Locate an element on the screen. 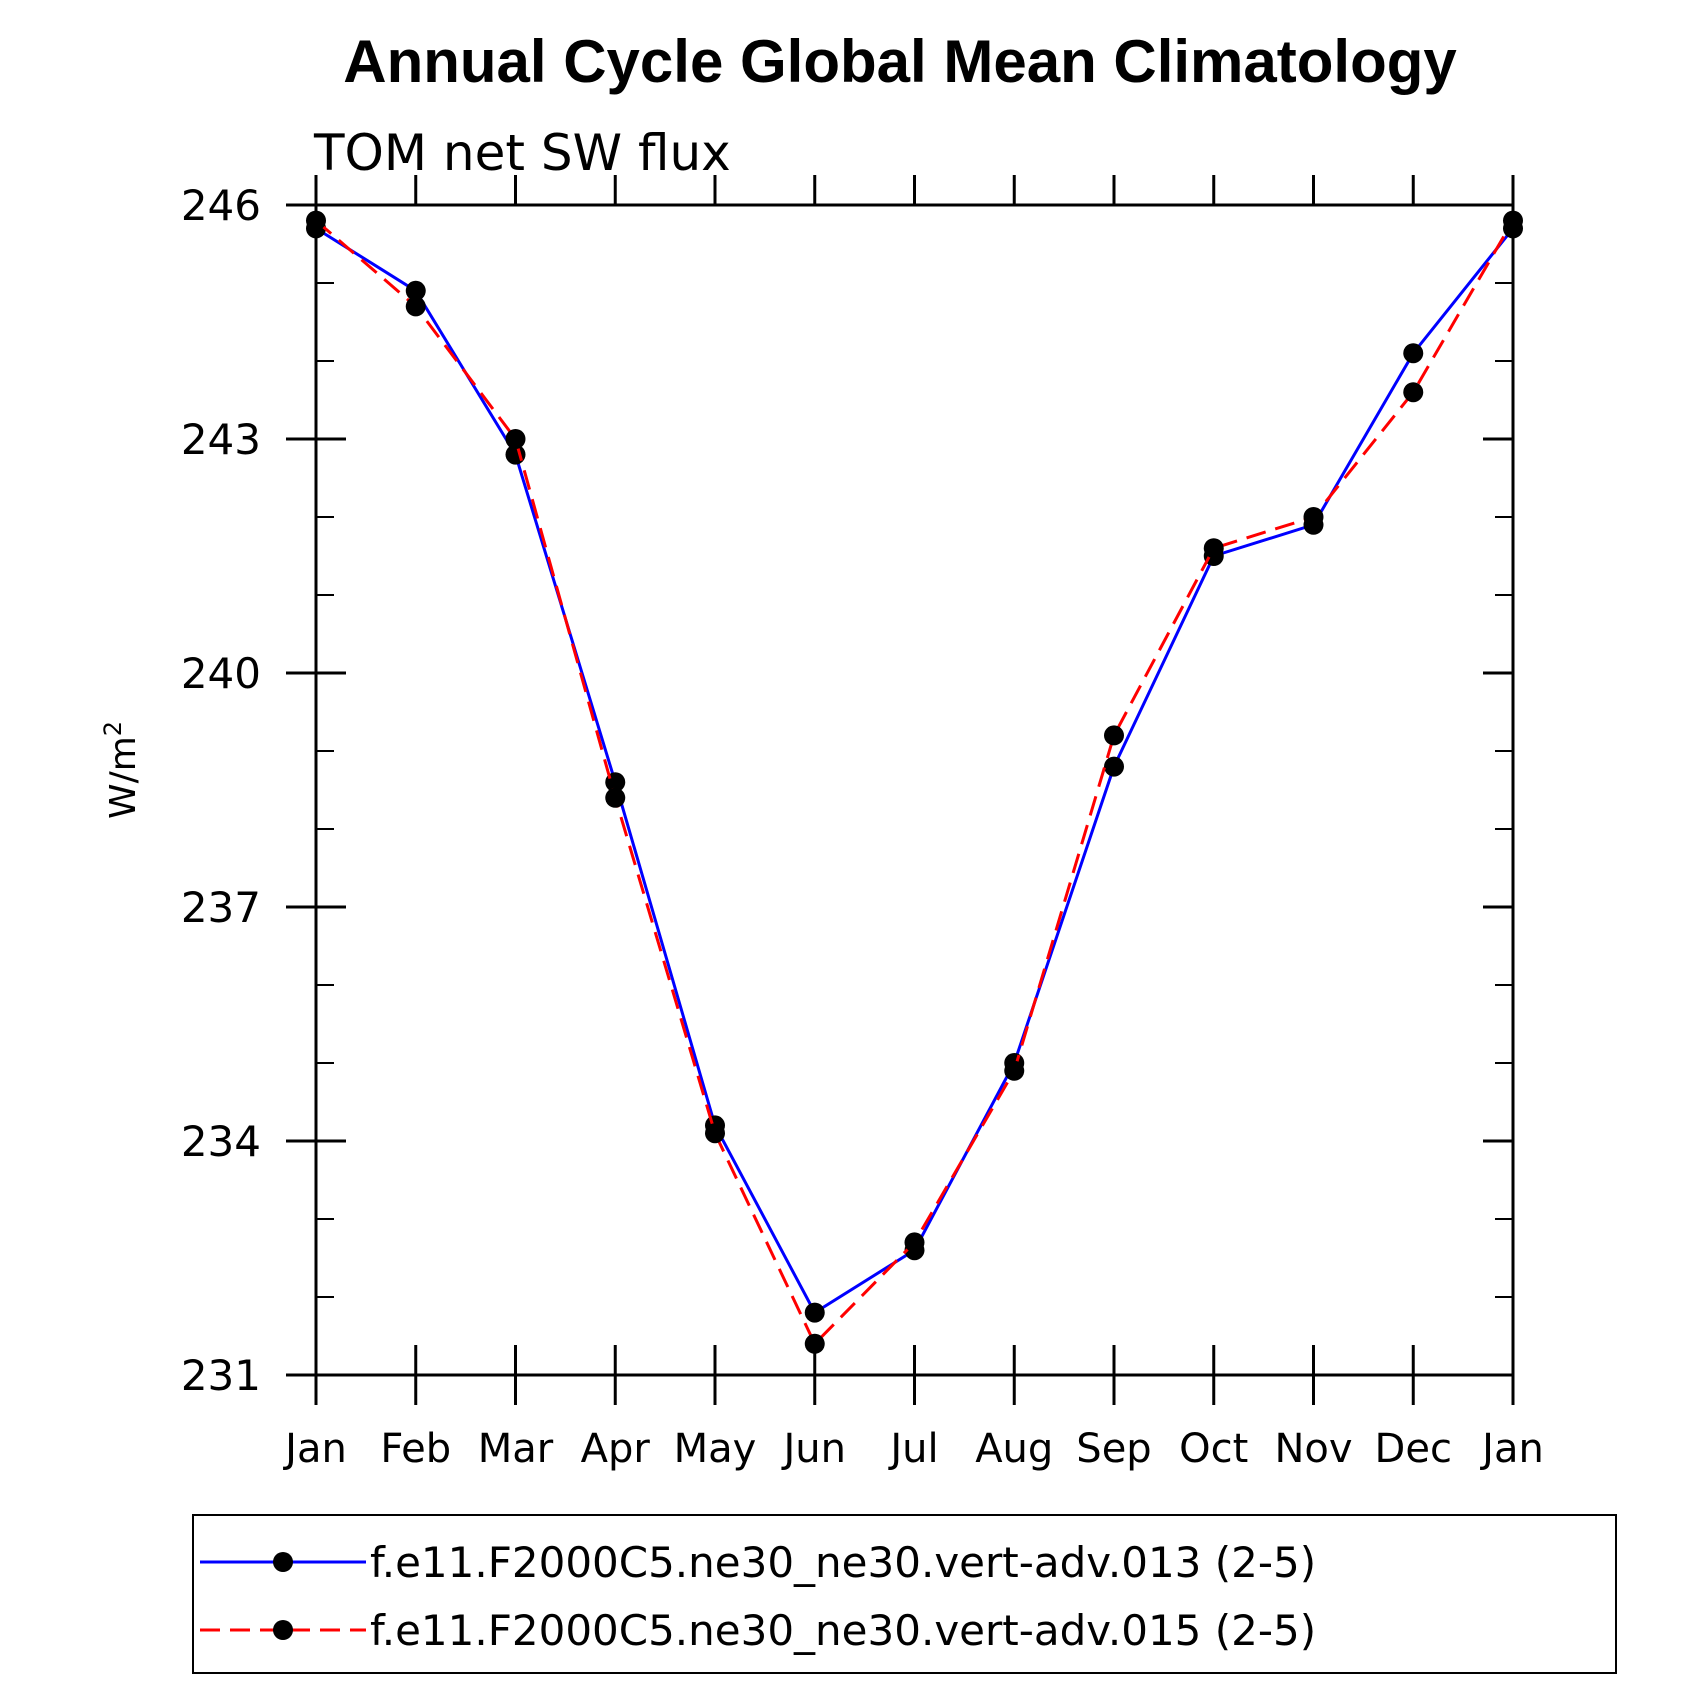 Image resolution: width=1691 pixels, height=1691 pixels. x-tick-labels: Jan Feb Mar Apr May Jun Jul Aug Sep Oct Nov Dec Jan is located at coordinates (913, 1449).